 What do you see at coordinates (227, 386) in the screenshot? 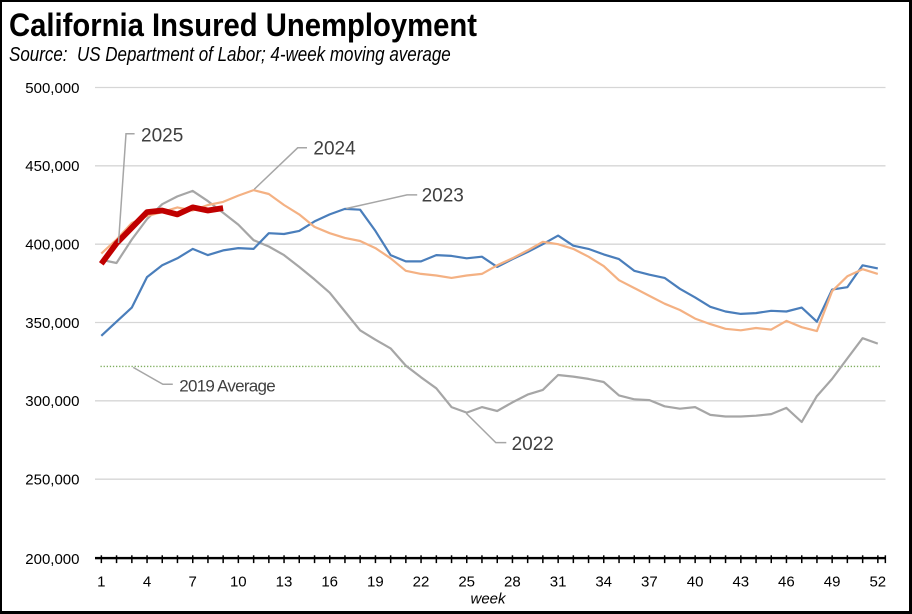
I see `svg-text: 2019 Average` at bounding box center [227, 386].